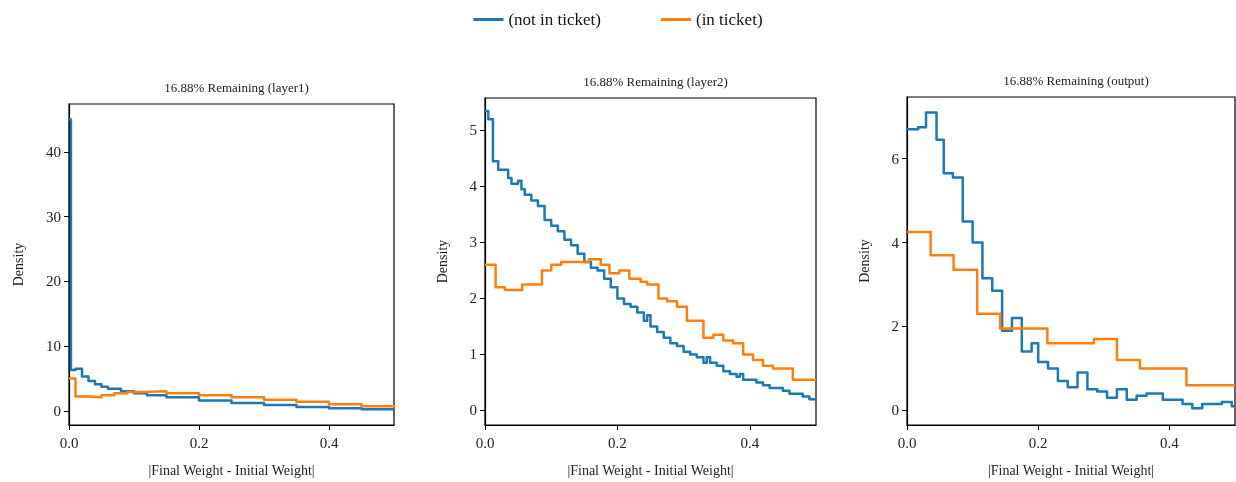  Describe the element at coordinates (53, 151) in the screenshot. I see `y-tick-label: 40` at that location.